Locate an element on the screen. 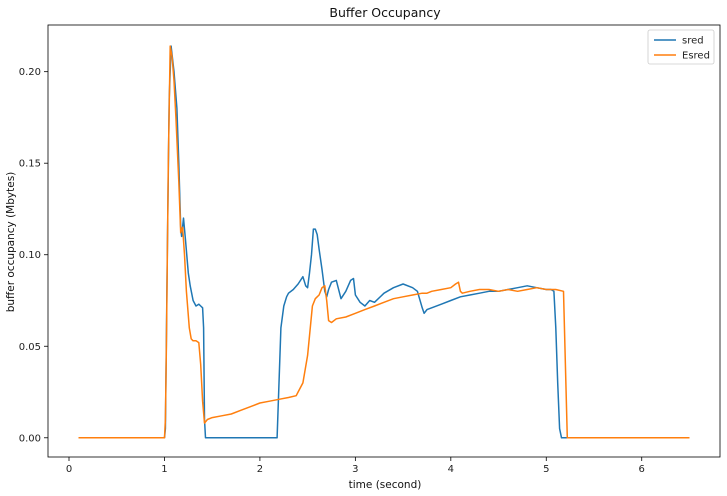 The width and height of the screenshot is (727, 496). x-tick-label: 4 is located at coordinates (451, 469).